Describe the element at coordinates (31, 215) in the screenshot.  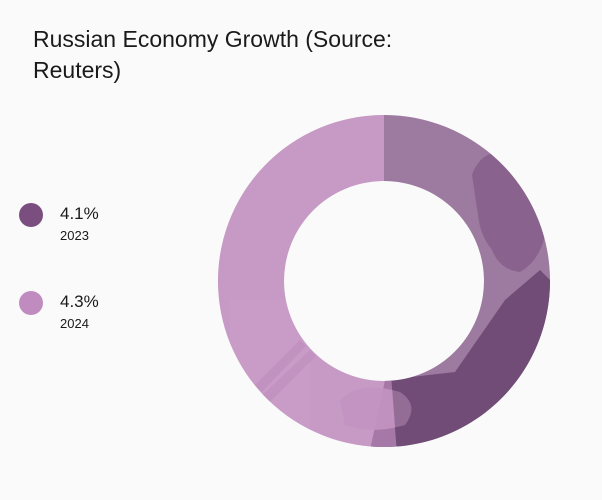
I see `legend-swatch-2023` at that location.